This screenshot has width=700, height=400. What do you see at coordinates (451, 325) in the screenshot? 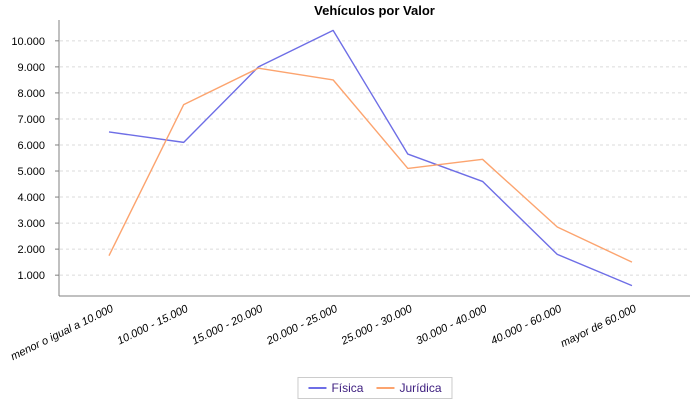
I see `x-tick-label: 30.000 - 40.000` at bounding box center [451, 325].